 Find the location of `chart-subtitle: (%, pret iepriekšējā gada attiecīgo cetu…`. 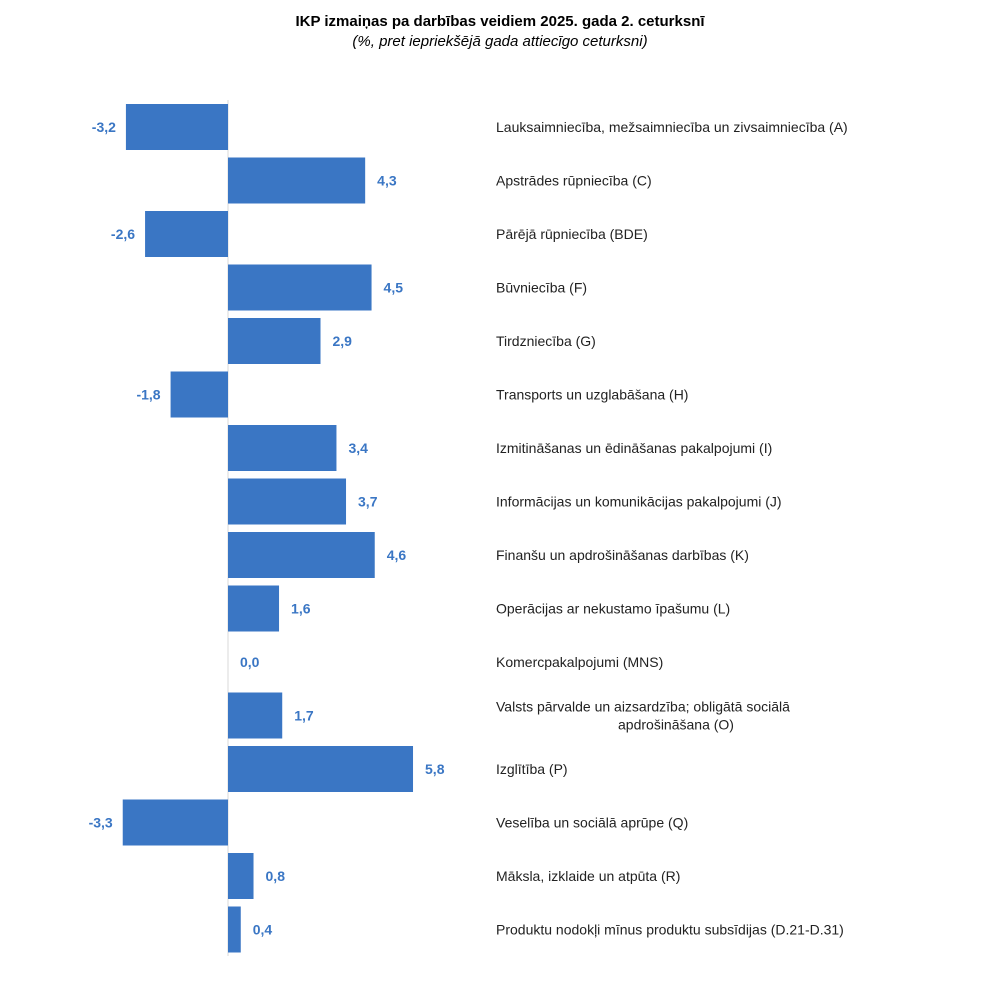

chart-subtitle: (%, pret iepriekšējā gada attiecīgo cetu… is located at coordinates (500, 41).